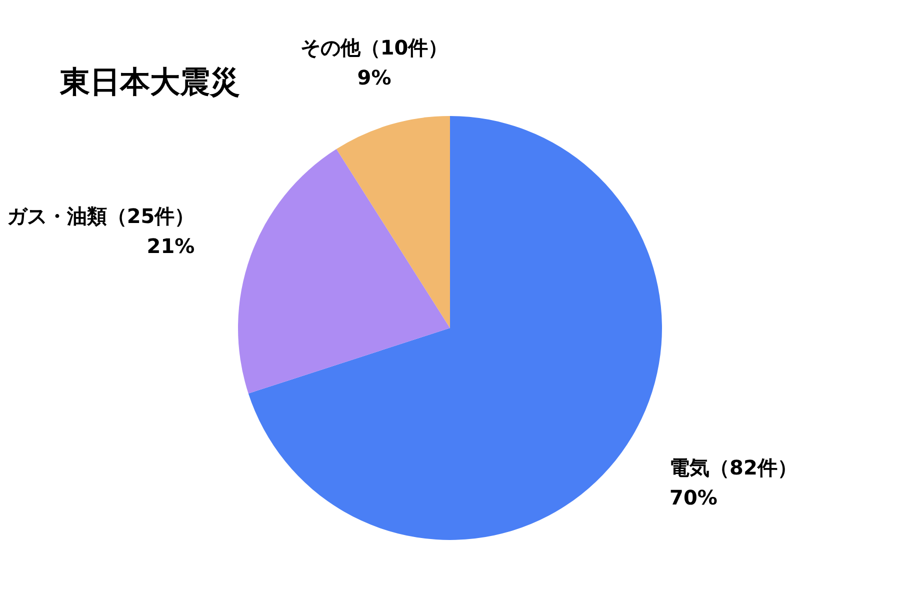 The height and width of the screenshot is (600, 900). I want to click on slice-label: 電気（82件）, so click(734, 468).